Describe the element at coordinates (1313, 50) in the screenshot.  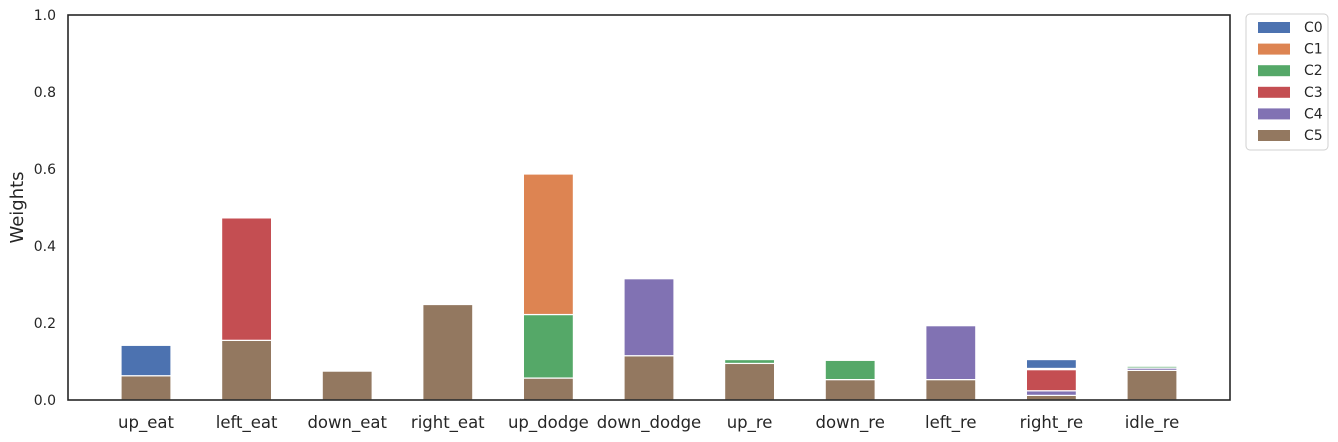
I see `legend-label: C1` at that location.